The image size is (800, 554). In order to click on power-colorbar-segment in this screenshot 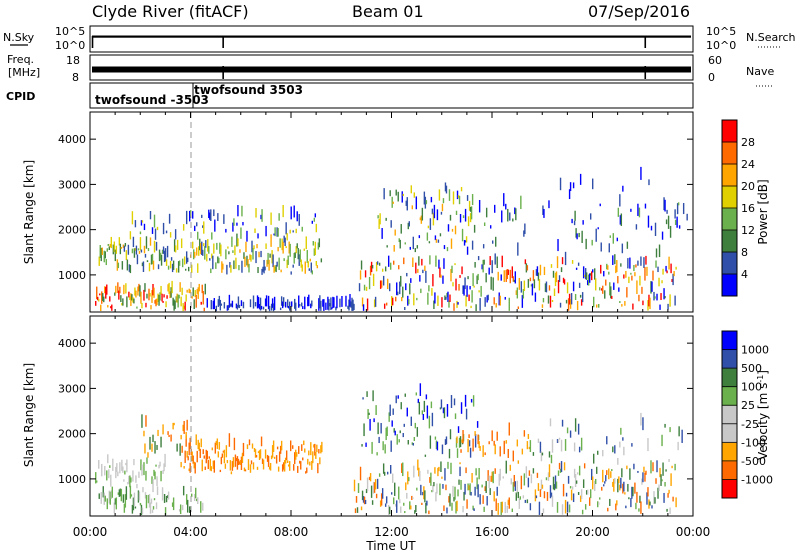, I will do `click(729, 197)`.